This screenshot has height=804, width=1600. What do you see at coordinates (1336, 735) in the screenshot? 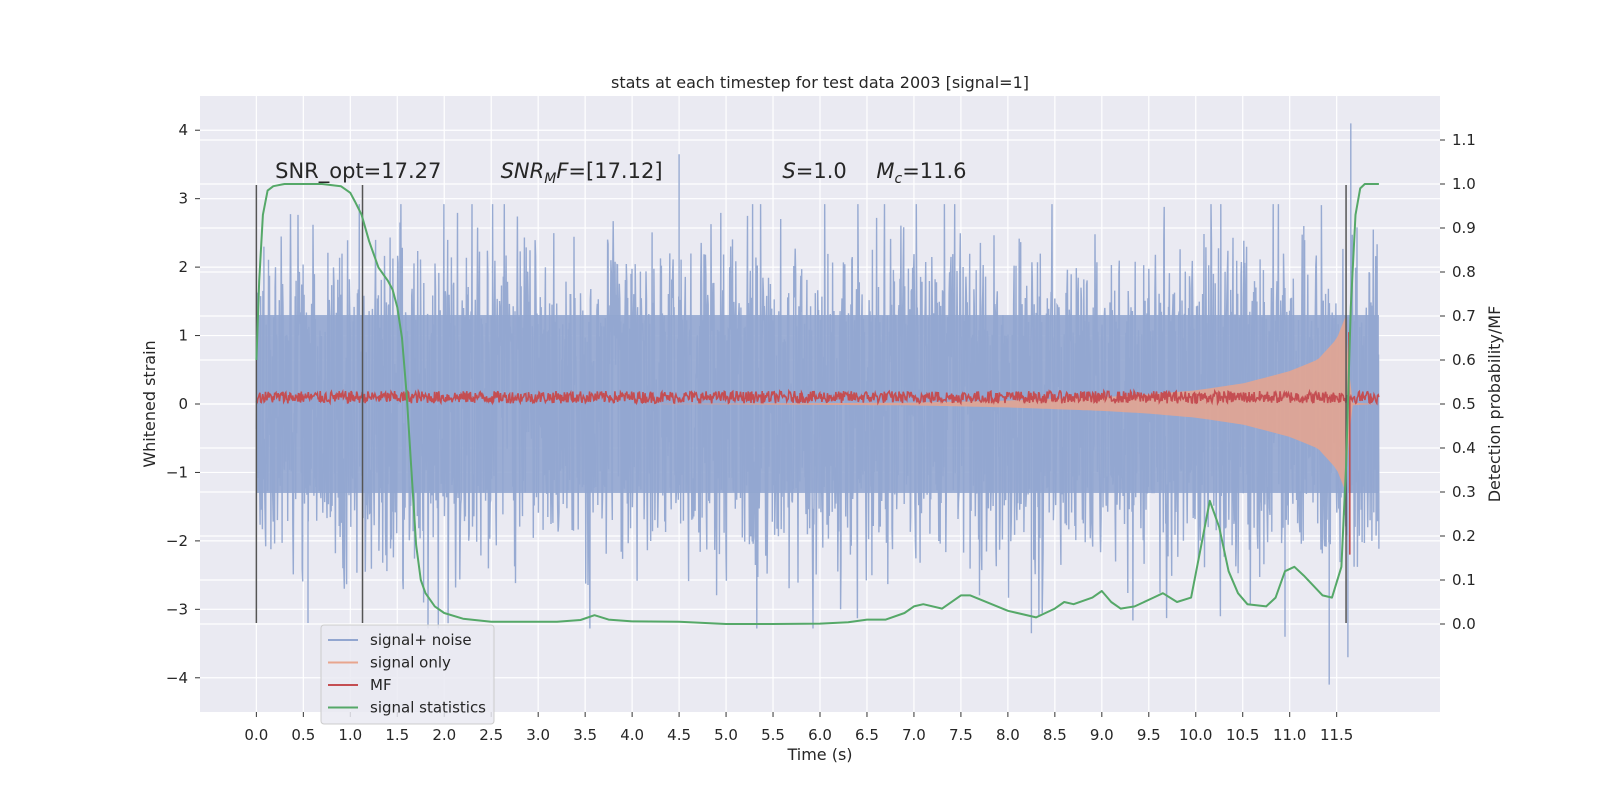
I see `x-tick-label: 11.5` at bounding box center [1336, 735].